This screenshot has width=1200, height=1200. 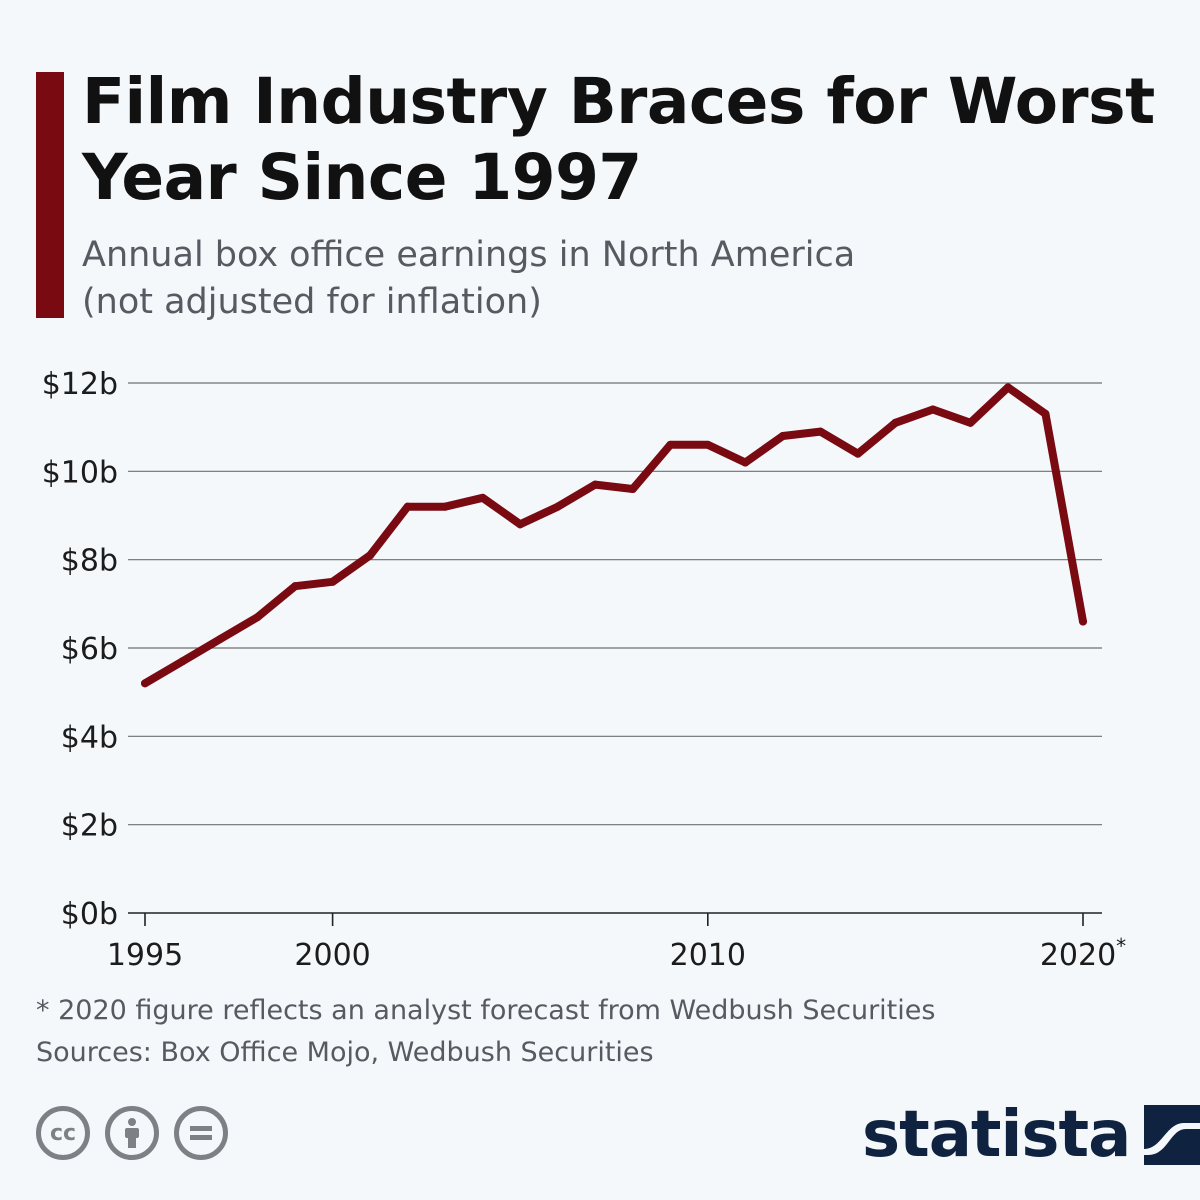 I want to click on x-tick-label: 2010, so click(x=708, y=955).